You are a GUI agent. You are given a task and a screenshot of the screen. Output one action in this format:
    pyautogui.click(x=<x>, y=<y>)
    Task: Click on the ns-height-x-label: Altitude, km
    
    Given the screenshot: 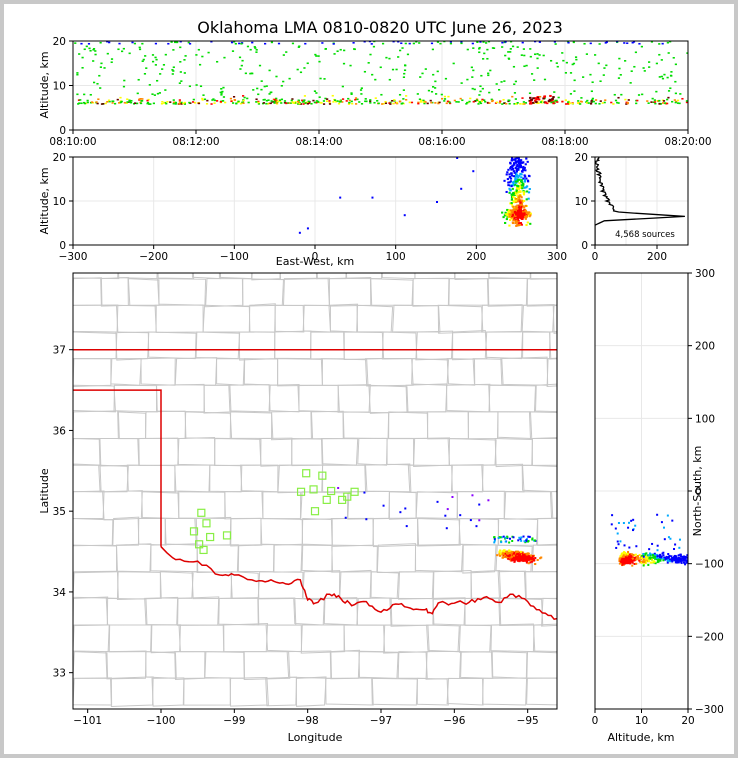 What is the action you would take?
    pyautogui.click(x=640, y=737)
    